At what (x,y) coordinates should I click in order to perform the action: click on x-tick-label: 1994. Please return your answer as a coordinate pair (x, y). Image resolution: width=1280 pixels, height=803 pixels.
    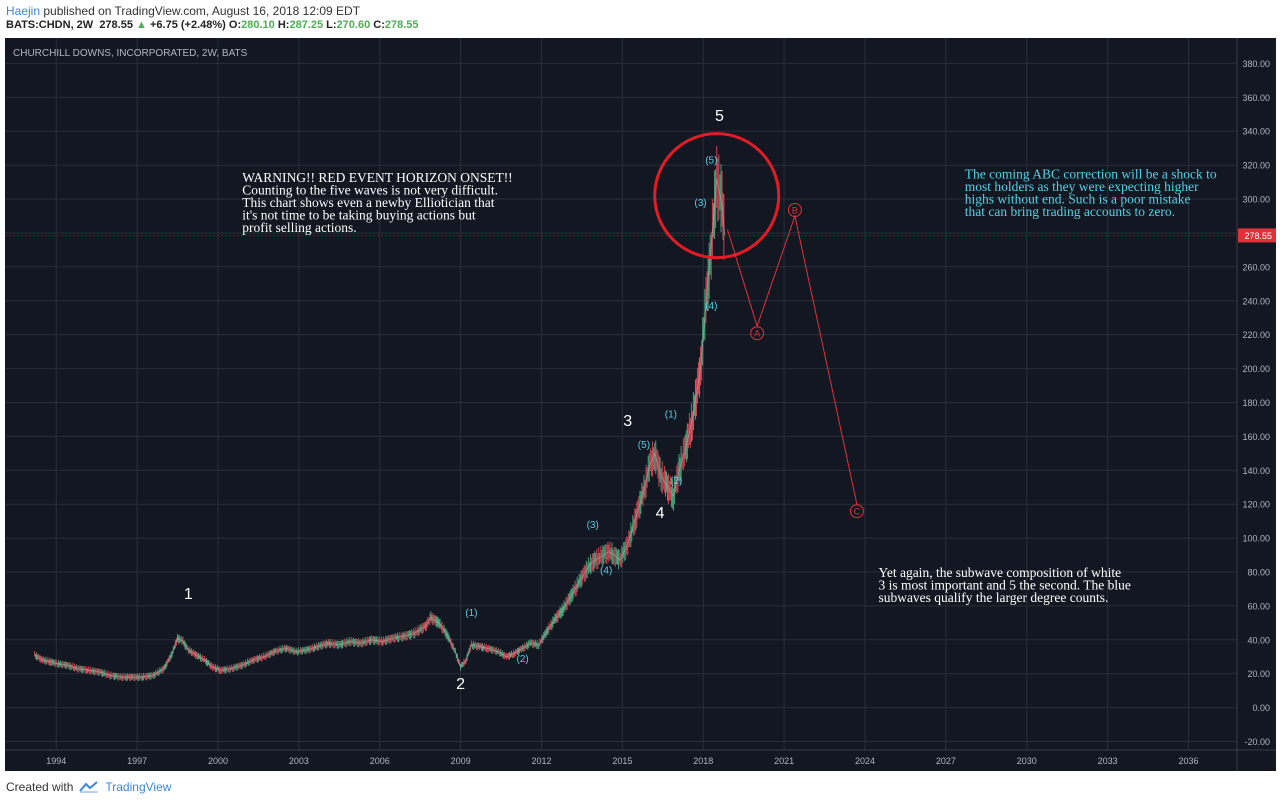
    Looking at the image, I should click on (56, 761).